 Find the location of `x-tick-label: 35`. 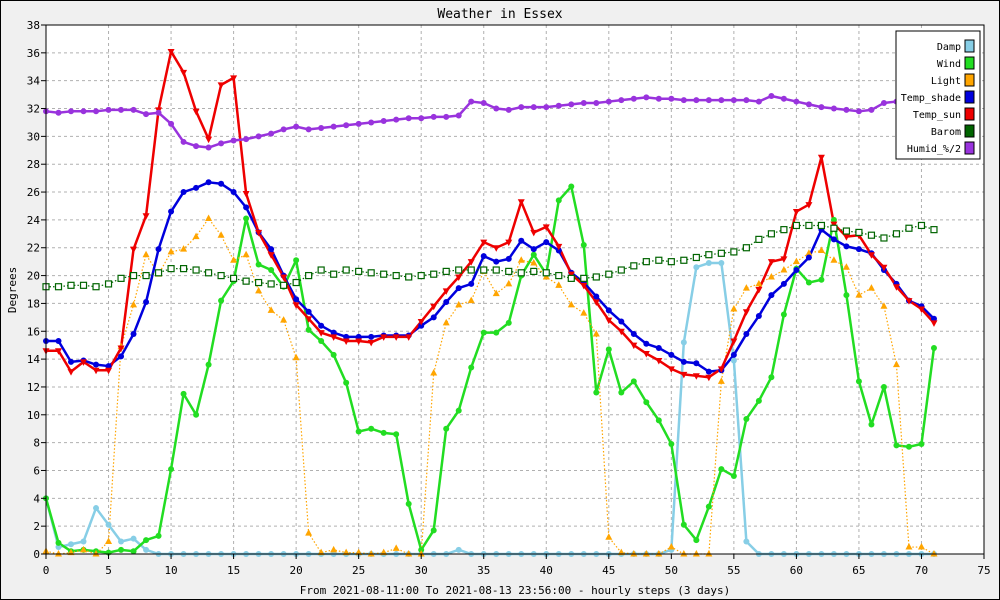

x-tick-label: 35 is located at coordinates (483, 570).